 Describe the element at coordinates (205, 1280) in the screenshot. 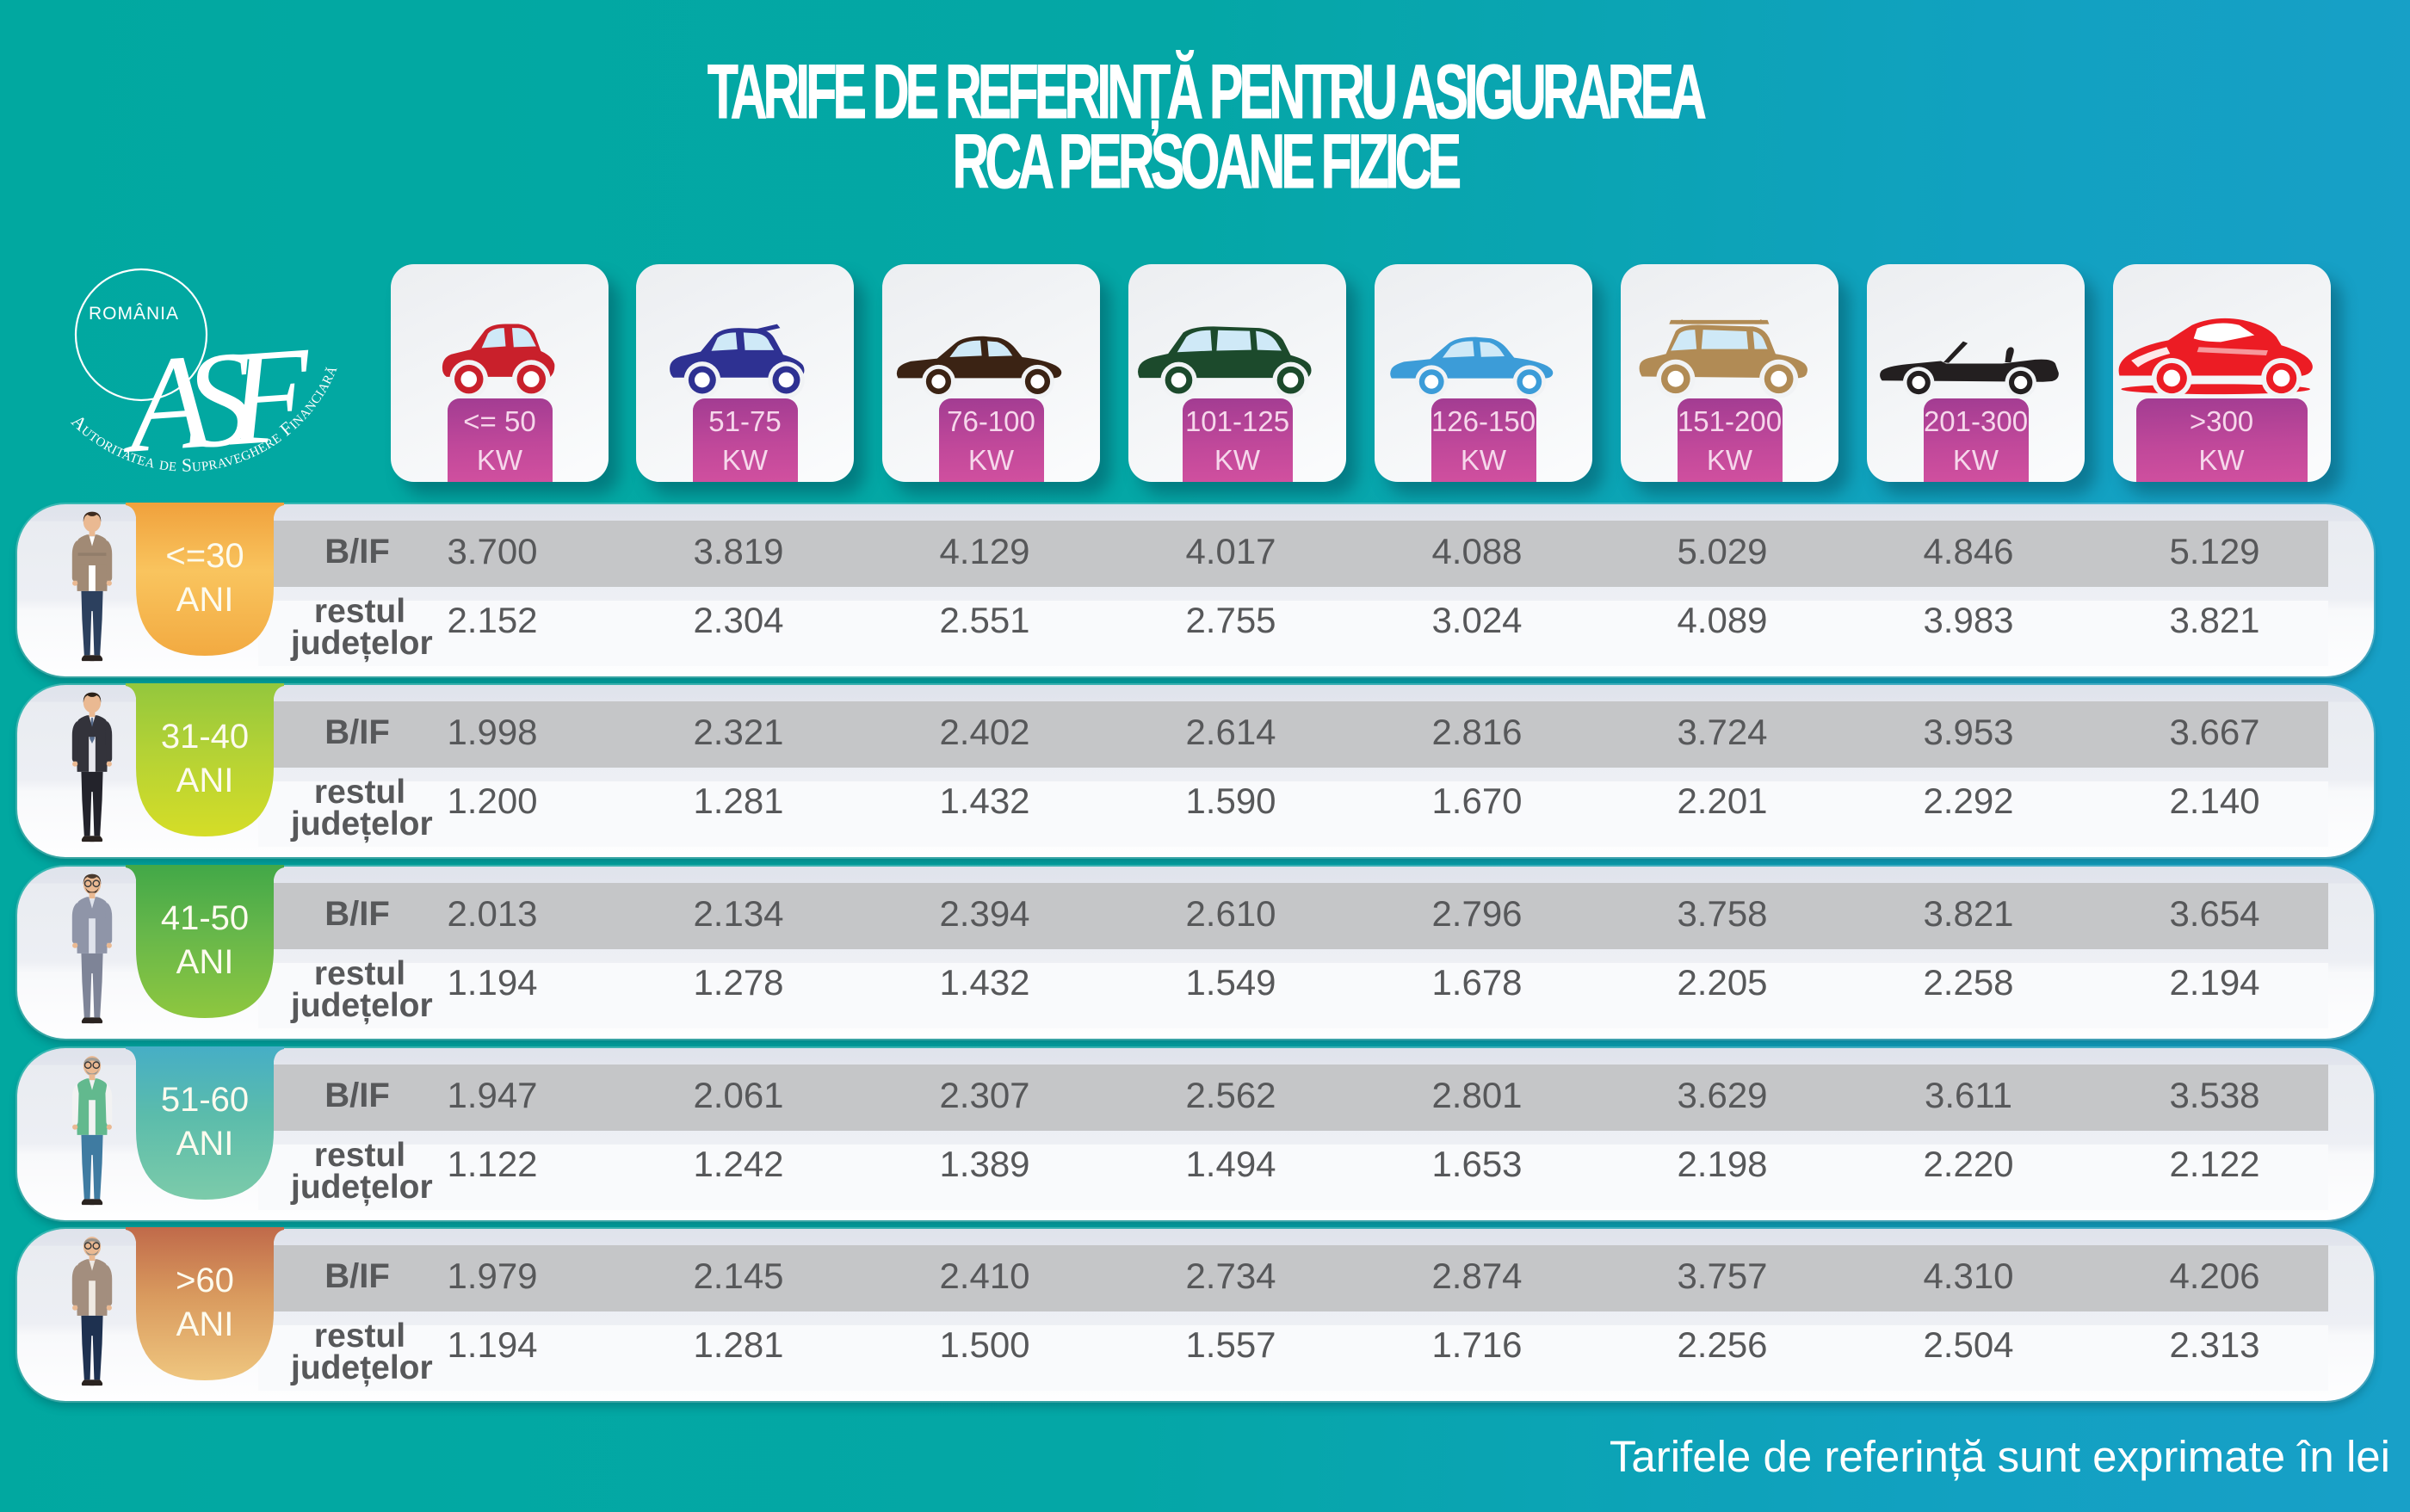

I see `svg-text: >60` at that location.